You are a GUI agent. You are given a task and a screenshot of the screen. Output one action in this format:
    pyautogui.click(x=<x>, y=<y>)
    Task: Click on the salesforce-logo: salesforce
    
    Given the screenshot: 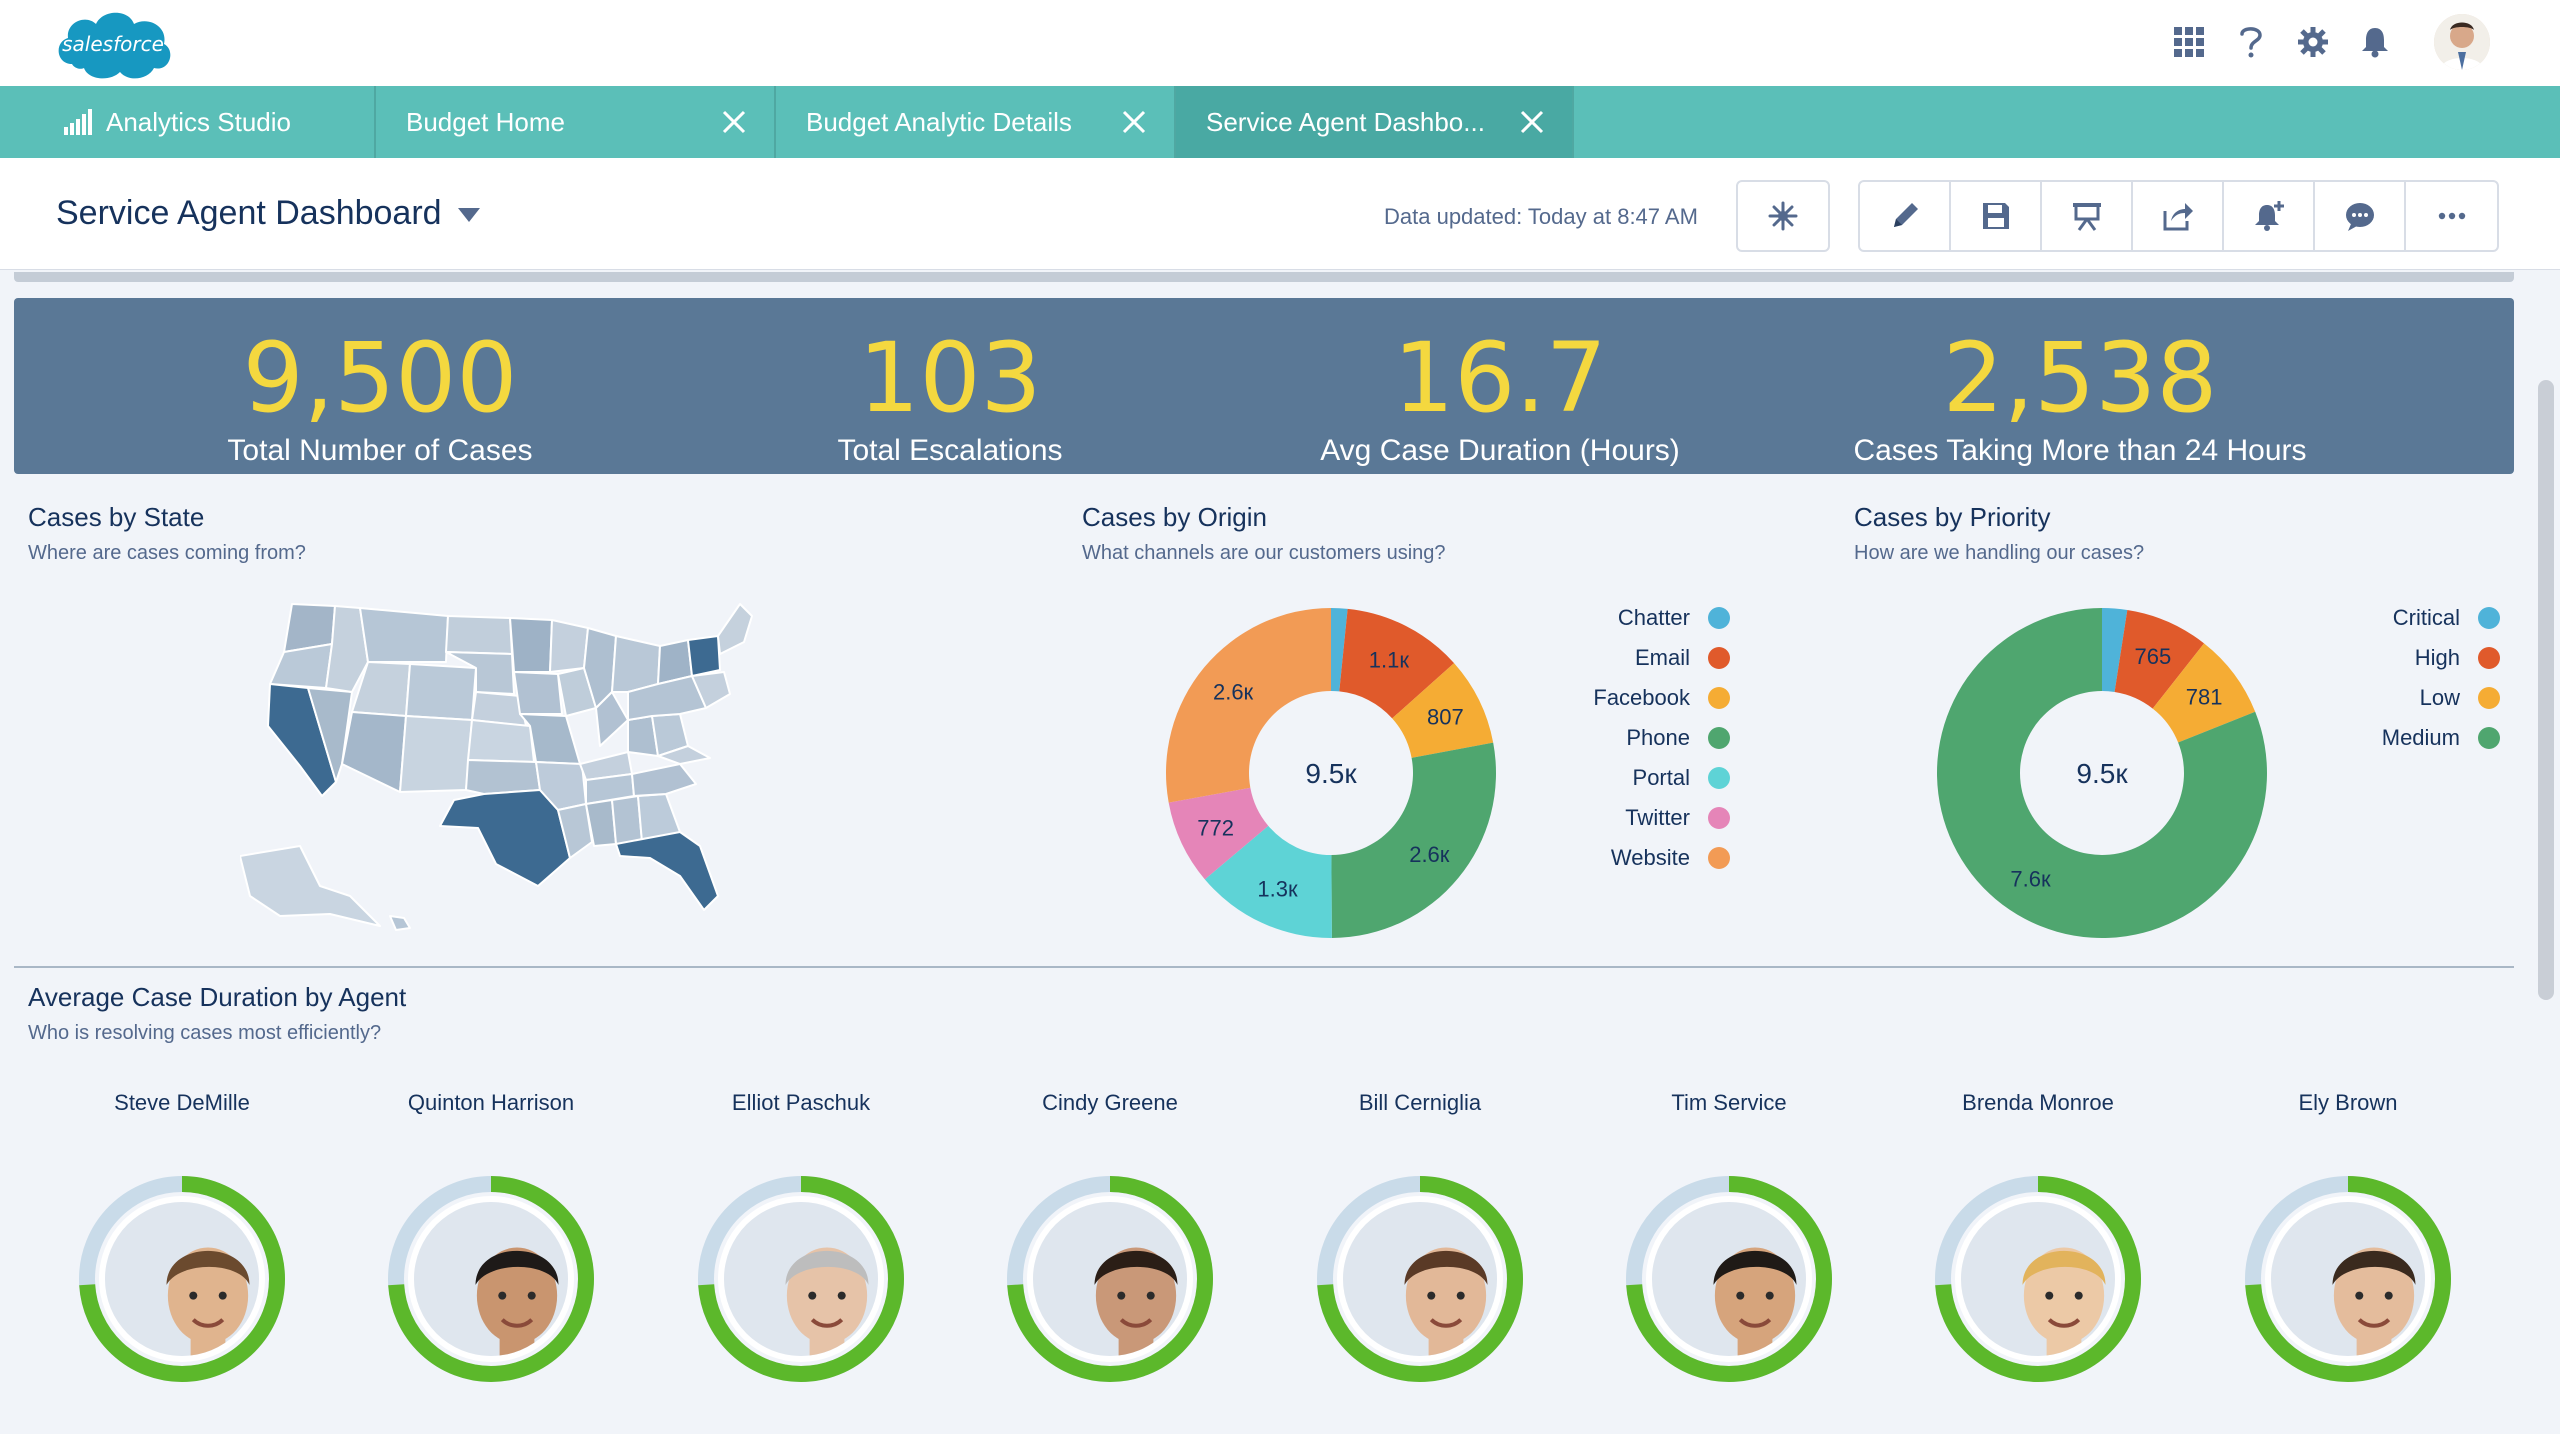 What is the action you would take?
    pyautogui.click(x=113, y=44)
    